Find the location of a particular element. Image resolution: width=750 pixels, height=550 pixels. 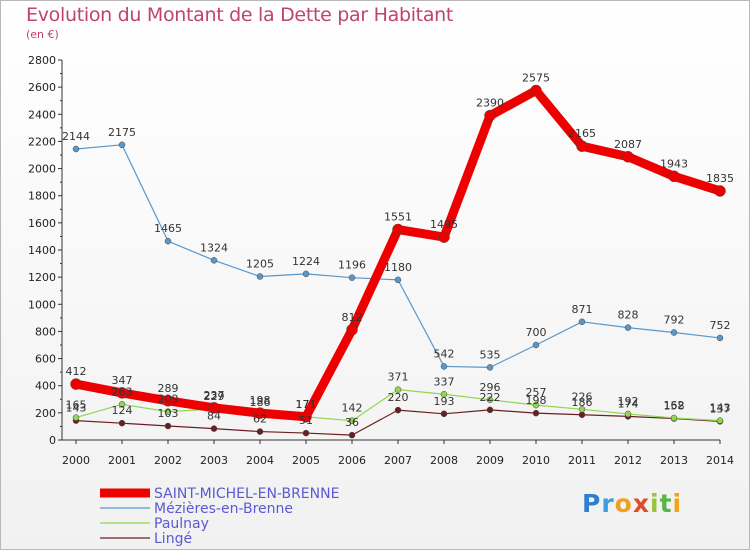

y-tick-label: 2600 is located at coordinates (42, 87).